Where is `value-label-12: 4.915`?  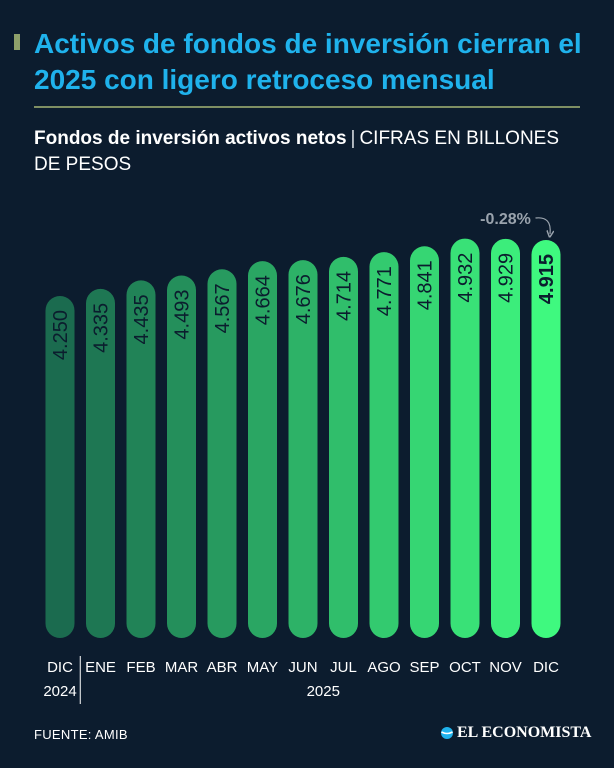
value-label-12: 4.915 is located at coordinates (547, 279).